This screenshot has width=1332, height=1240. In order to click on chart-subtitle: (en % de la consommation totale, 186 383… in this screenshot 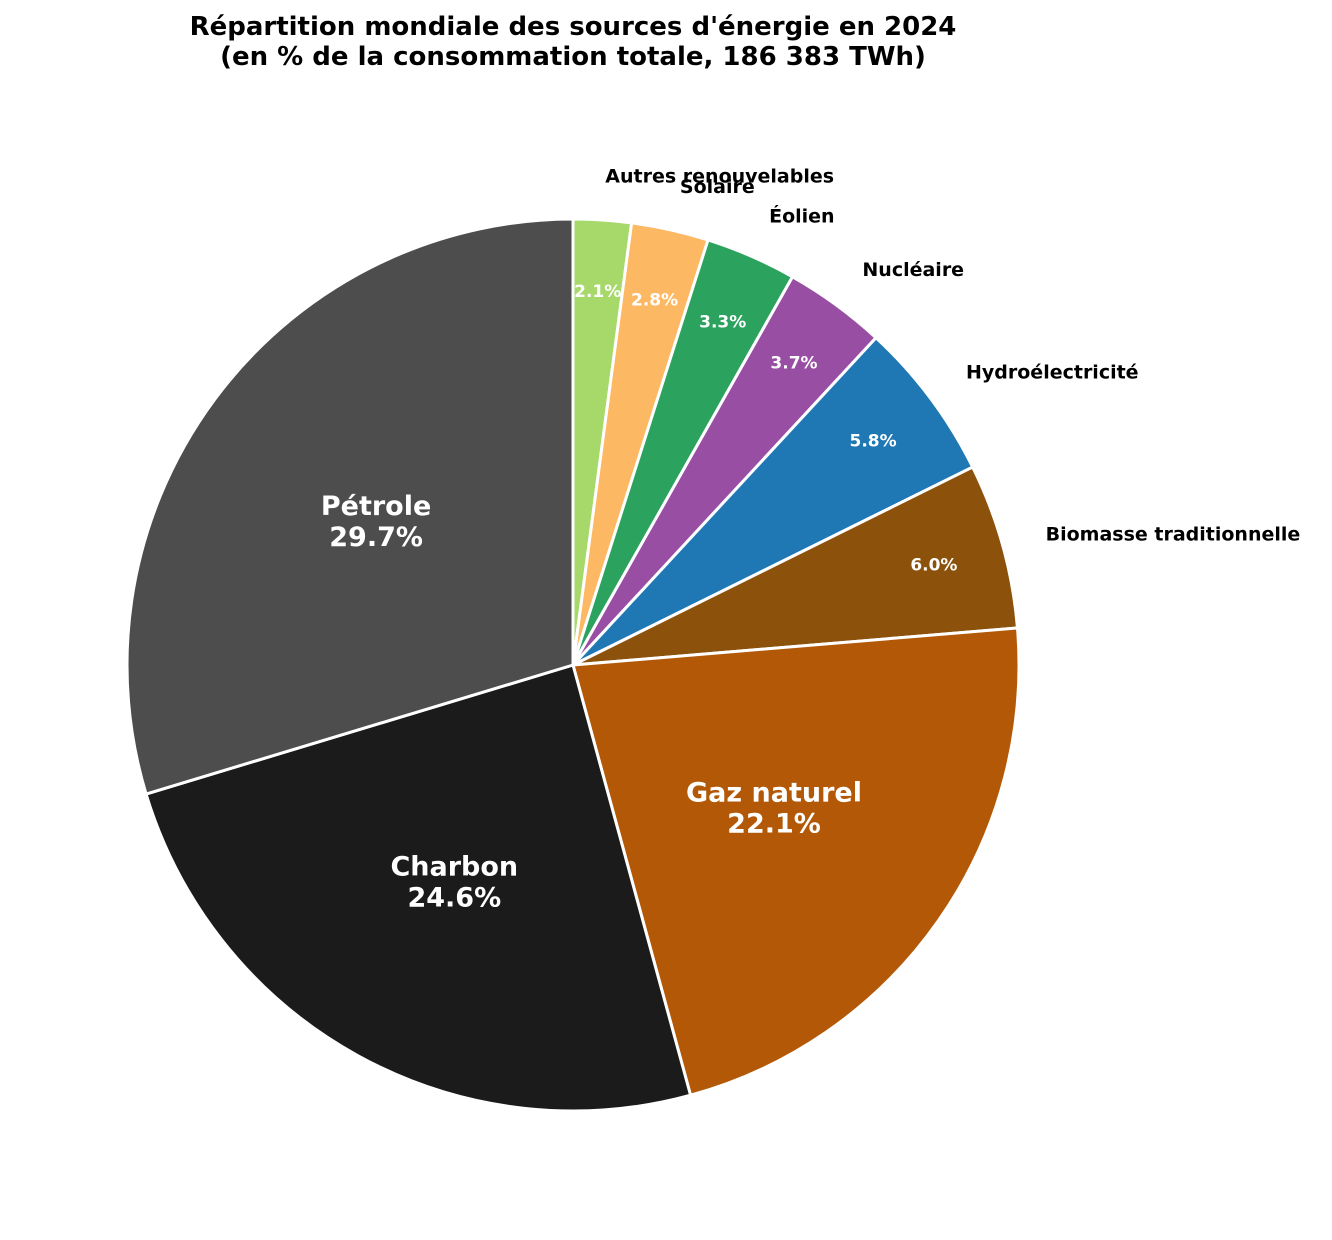, I will do `click(573, 57)`.